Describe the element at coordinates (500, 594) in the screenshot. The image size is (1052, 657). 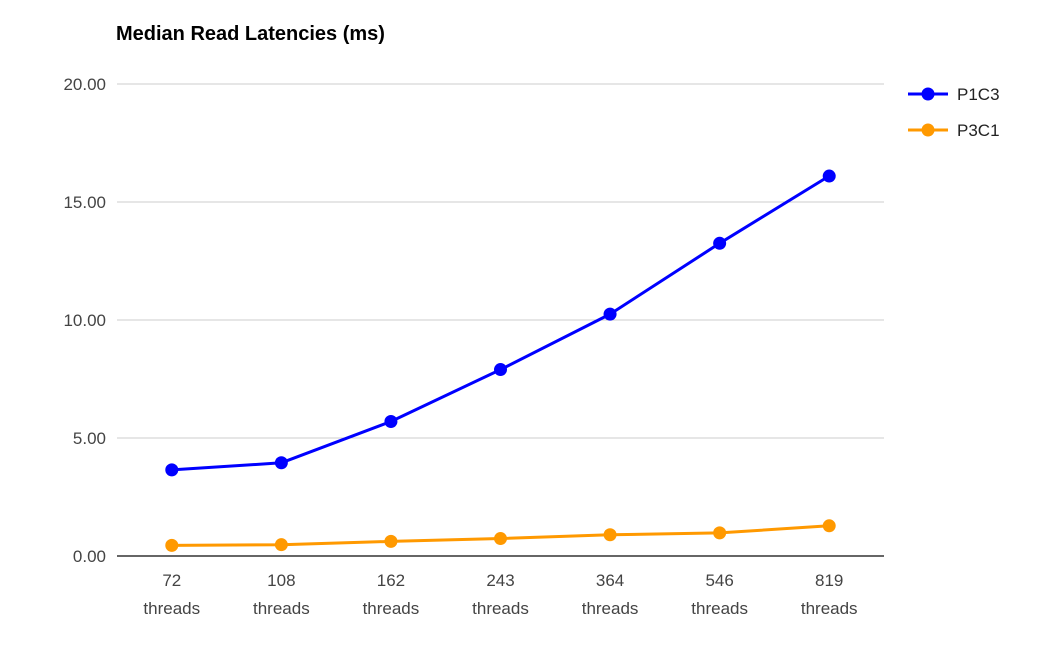
I see `x-tick-label: 243 threads` at that location.